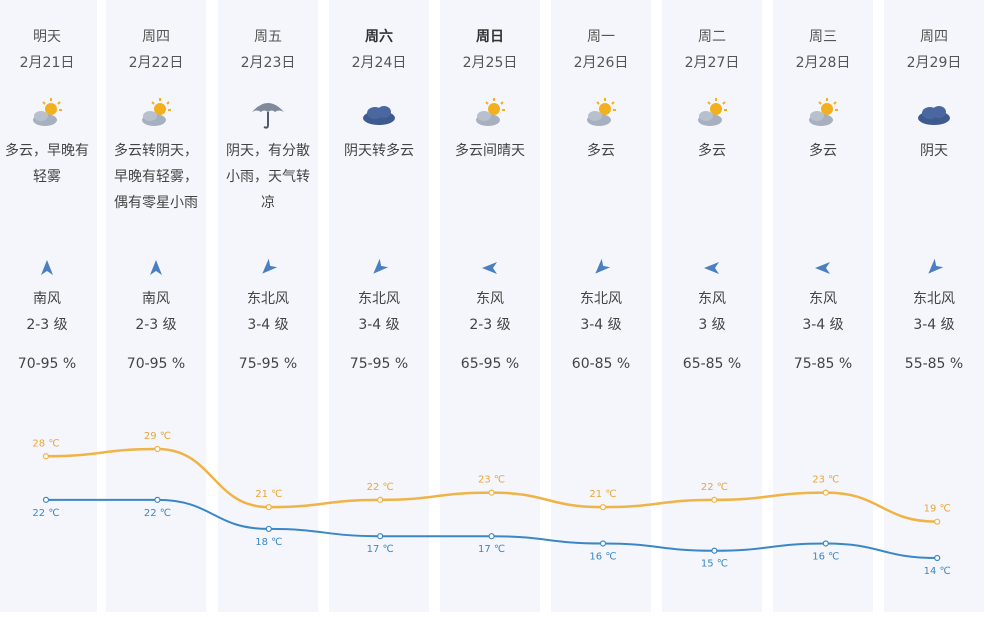  What do you see at coordinates (379, 63) in the screenshot?
I see `date-label: 2月24日` at bounding box center [379, 63].